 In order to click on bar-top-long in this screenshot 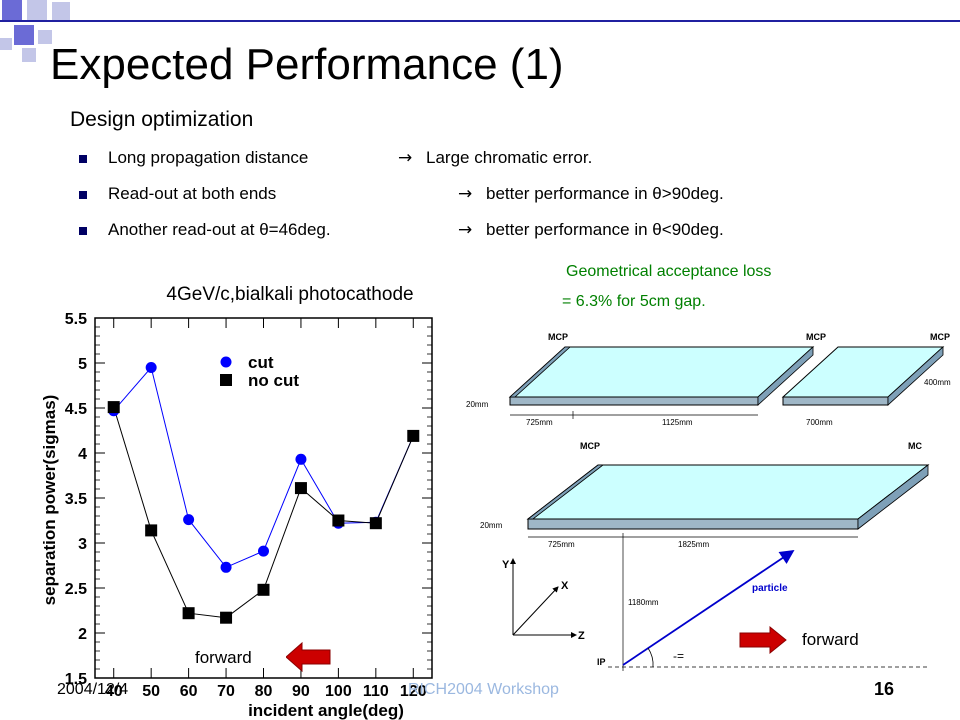, I will do `click(661, 376)`.